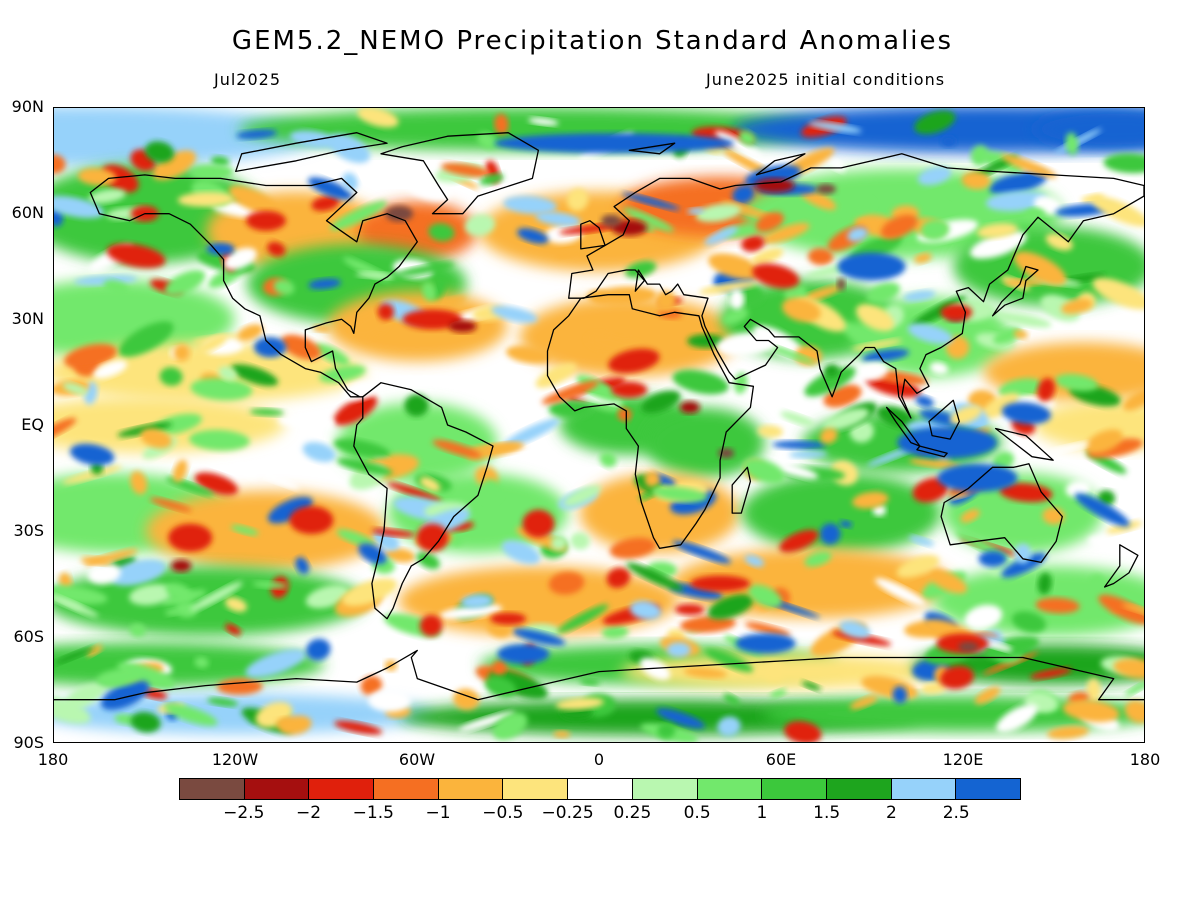 The height and width of the screenshot is (900, 1200). Describe the element at coordinates (28, 742) in the screenshot. I see `lat-label-90s: 90S` at that location.